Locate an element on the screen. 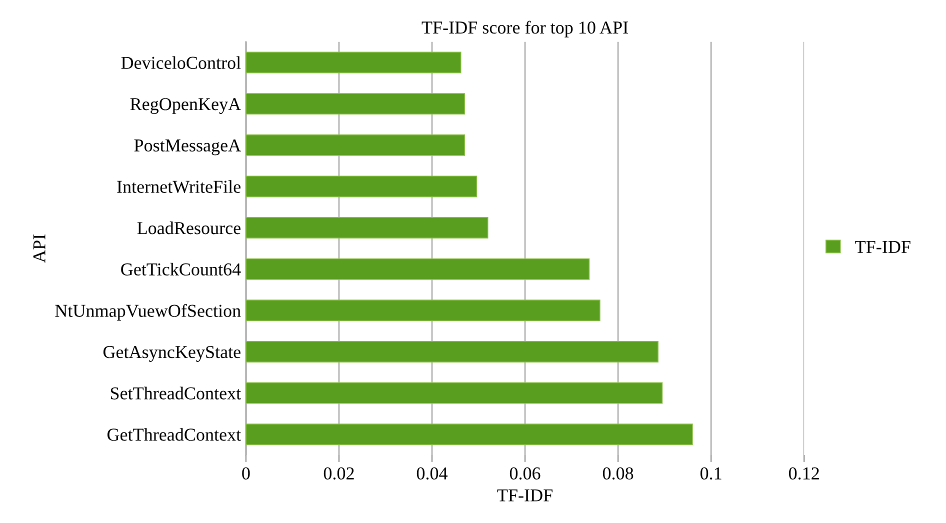 The image size is (946, 523). y-tick-label: LoadResource is located at coordinates (188, 228).